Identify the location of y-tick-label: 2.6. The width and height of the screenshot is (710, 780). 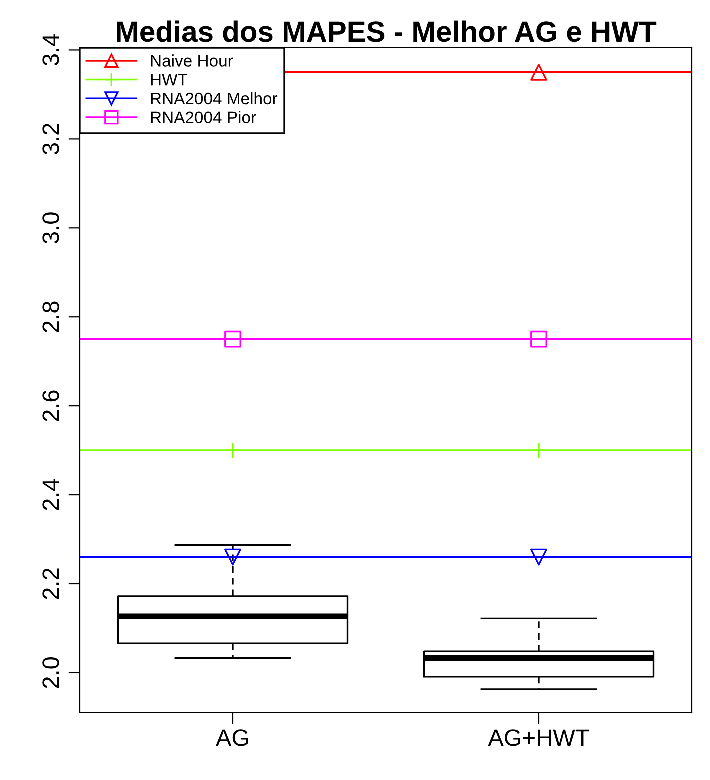
(51, 406).